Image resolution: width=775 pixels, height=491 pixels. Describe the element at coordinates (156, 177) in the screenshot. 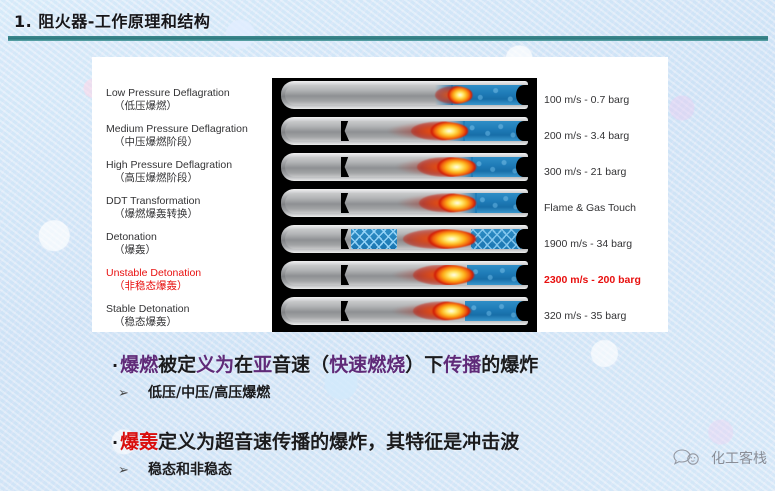

I see `row-label-cn: （高压爆燃阶段）` at that location.